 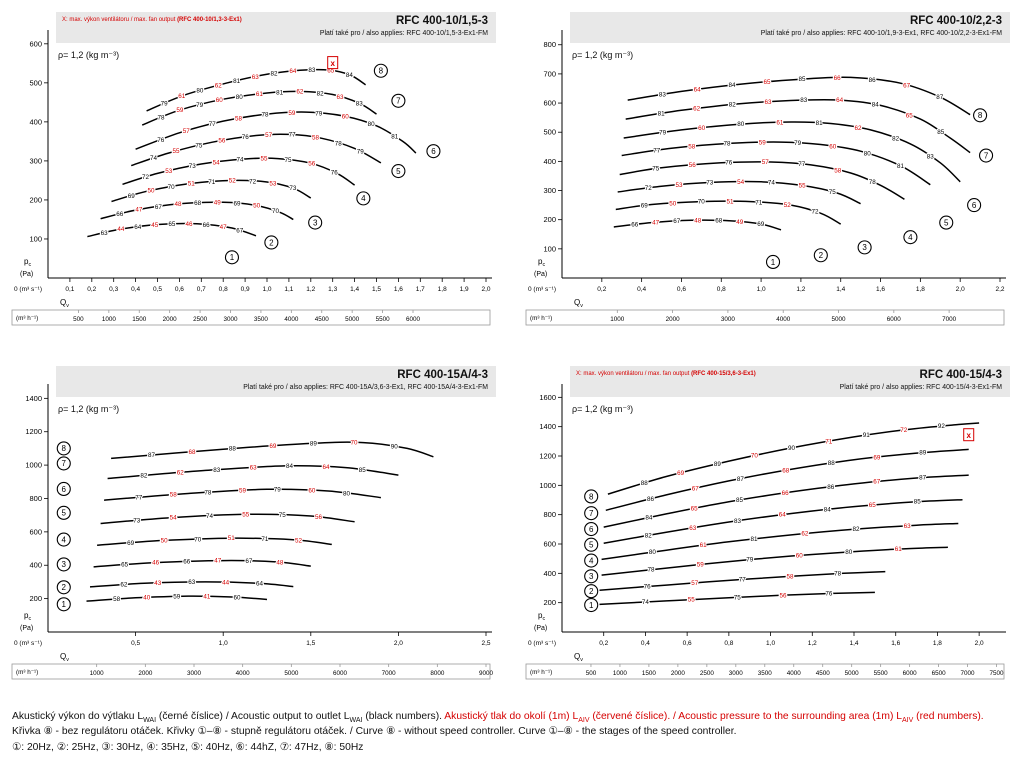 I want to click on svg-text: 1, so click(x=773, y=262).